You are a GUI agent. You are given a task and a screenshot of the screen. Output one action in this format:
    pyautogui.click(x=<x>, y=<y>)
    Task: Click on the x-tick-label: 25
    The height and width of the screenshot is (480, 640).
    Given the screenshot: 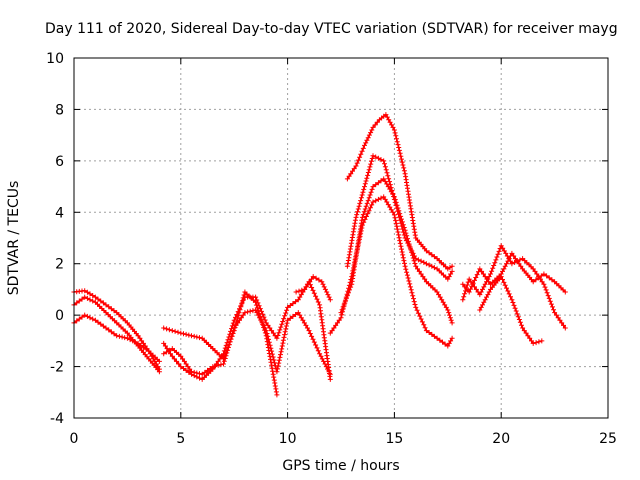 What is the action you would take?
    pyautogui.click(x=608, y=439)
    